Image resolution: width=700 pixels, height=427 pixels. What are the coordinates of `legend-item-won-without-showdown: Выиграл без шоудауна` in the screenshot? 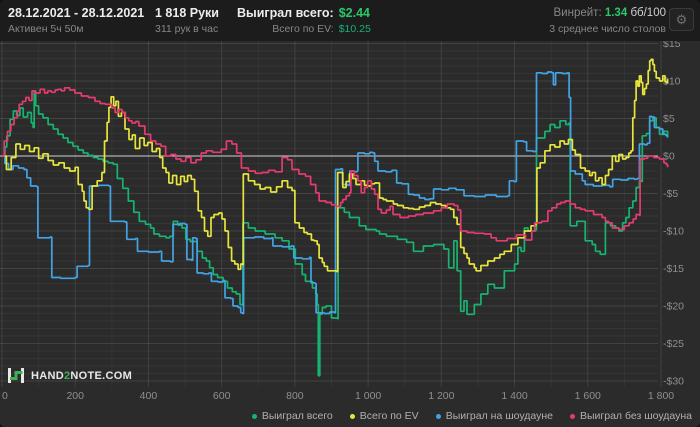 It's located at (631, 416).